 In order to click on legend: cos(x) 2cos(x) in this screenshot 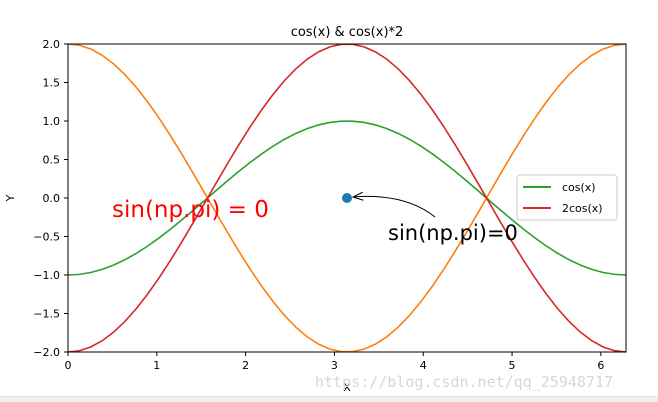, I will do `click(567, 197)`.